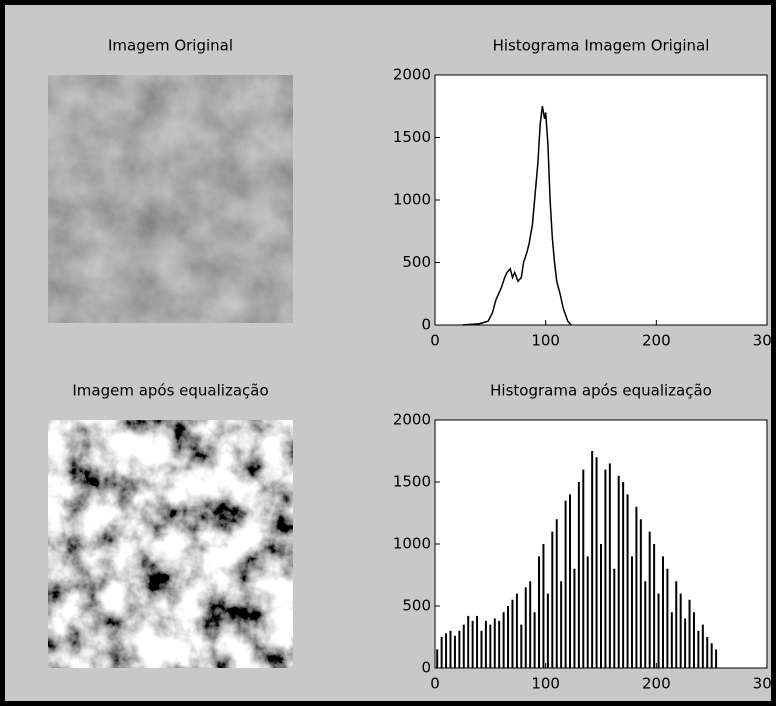 Image resolution: width=776 pixels, height=706 pixels. What do you see at coordinates (170, 391) in the screenshot?
I see `subplot-title: Imagem após equalização` at bounding box center [170, 391].